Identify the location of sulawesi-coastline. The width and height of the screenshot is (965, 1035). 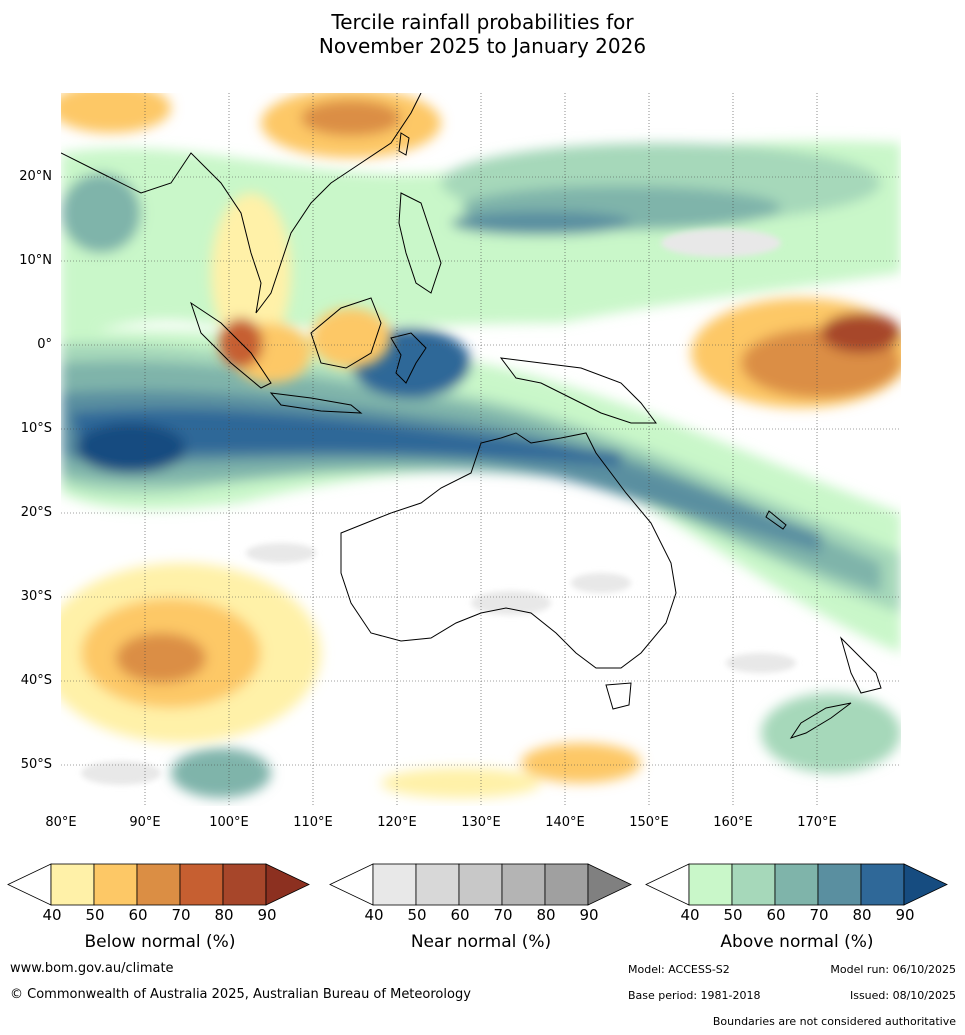
(408, 358).